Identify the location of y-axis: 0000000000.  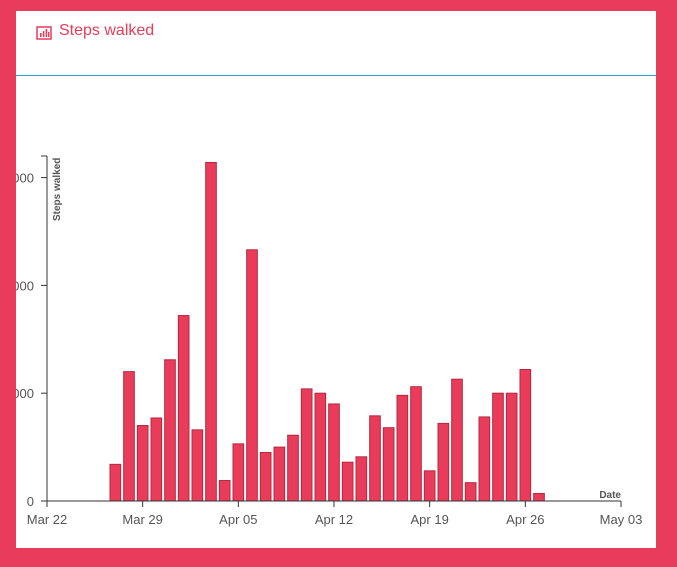
(32, 332).